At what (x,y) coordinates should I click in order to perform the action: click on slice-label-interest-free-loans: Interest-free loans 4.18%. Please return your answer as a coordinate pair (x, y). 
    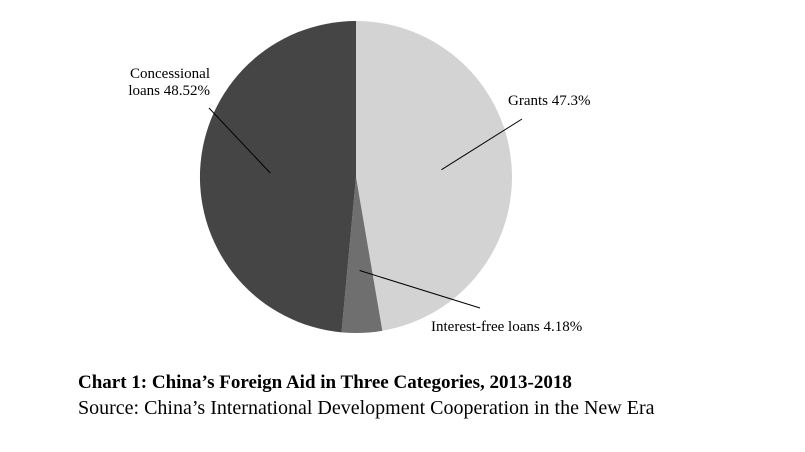
    Looking at the image, I should click on (506, 327).